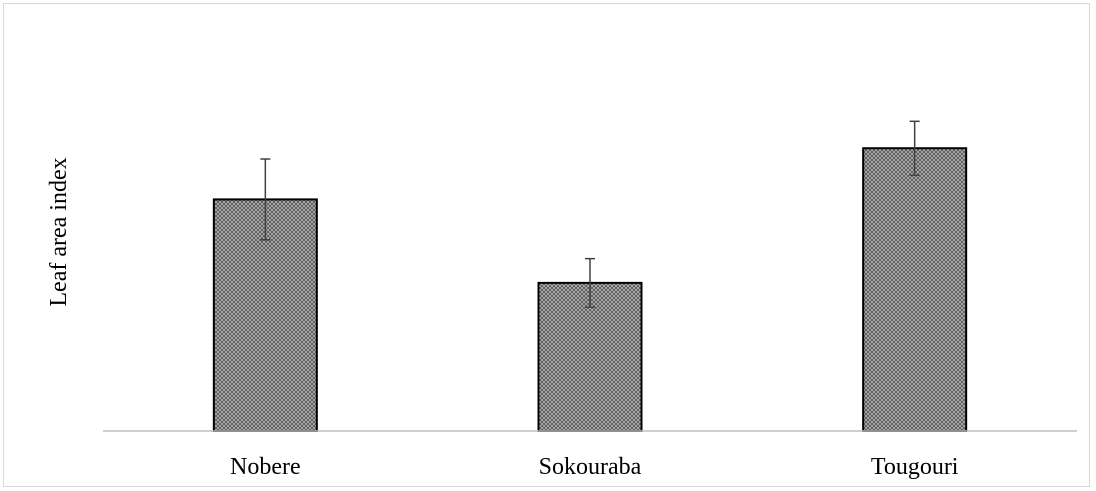 The image size is (1096, 491). Describe the element at coordinates (590, 282) in the screenshot. I see `error-bar-sokouraba` at that location.